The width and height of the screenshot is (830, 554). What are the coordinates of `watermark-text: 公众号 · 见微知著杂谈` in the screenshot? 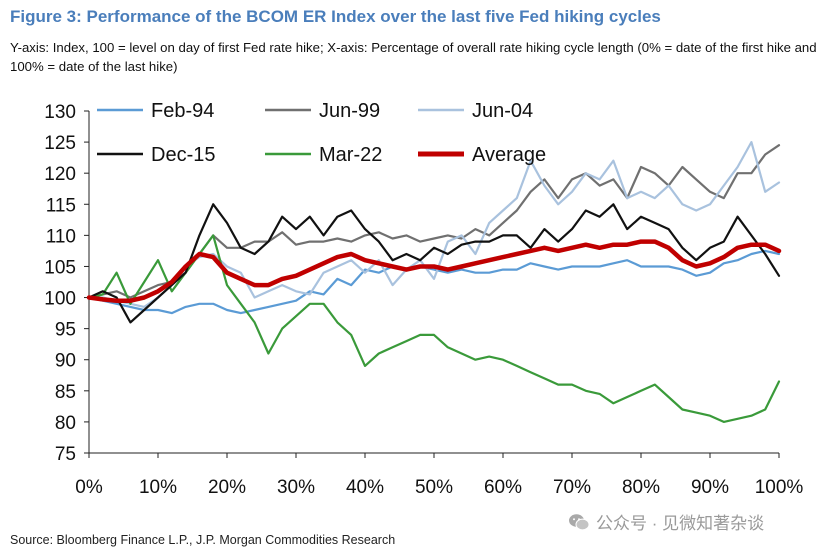 It's located at (680, 523).